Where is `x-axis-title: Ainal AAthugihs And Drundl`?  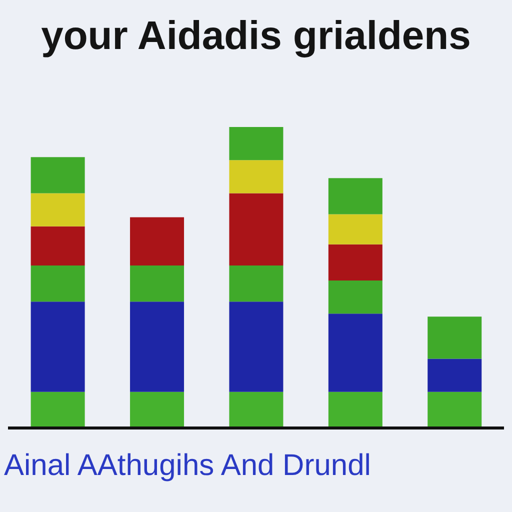
x-axis-title: Ainal AAthugihs And Drundl is located at coordinates (187, 466).